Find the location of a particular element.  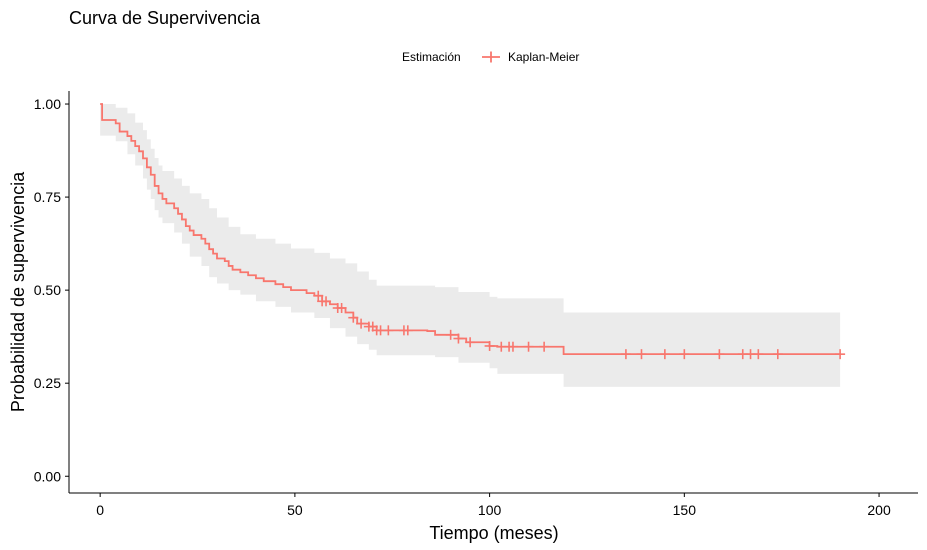

x-tick-label: 0 is located at coordinates (100, 510).